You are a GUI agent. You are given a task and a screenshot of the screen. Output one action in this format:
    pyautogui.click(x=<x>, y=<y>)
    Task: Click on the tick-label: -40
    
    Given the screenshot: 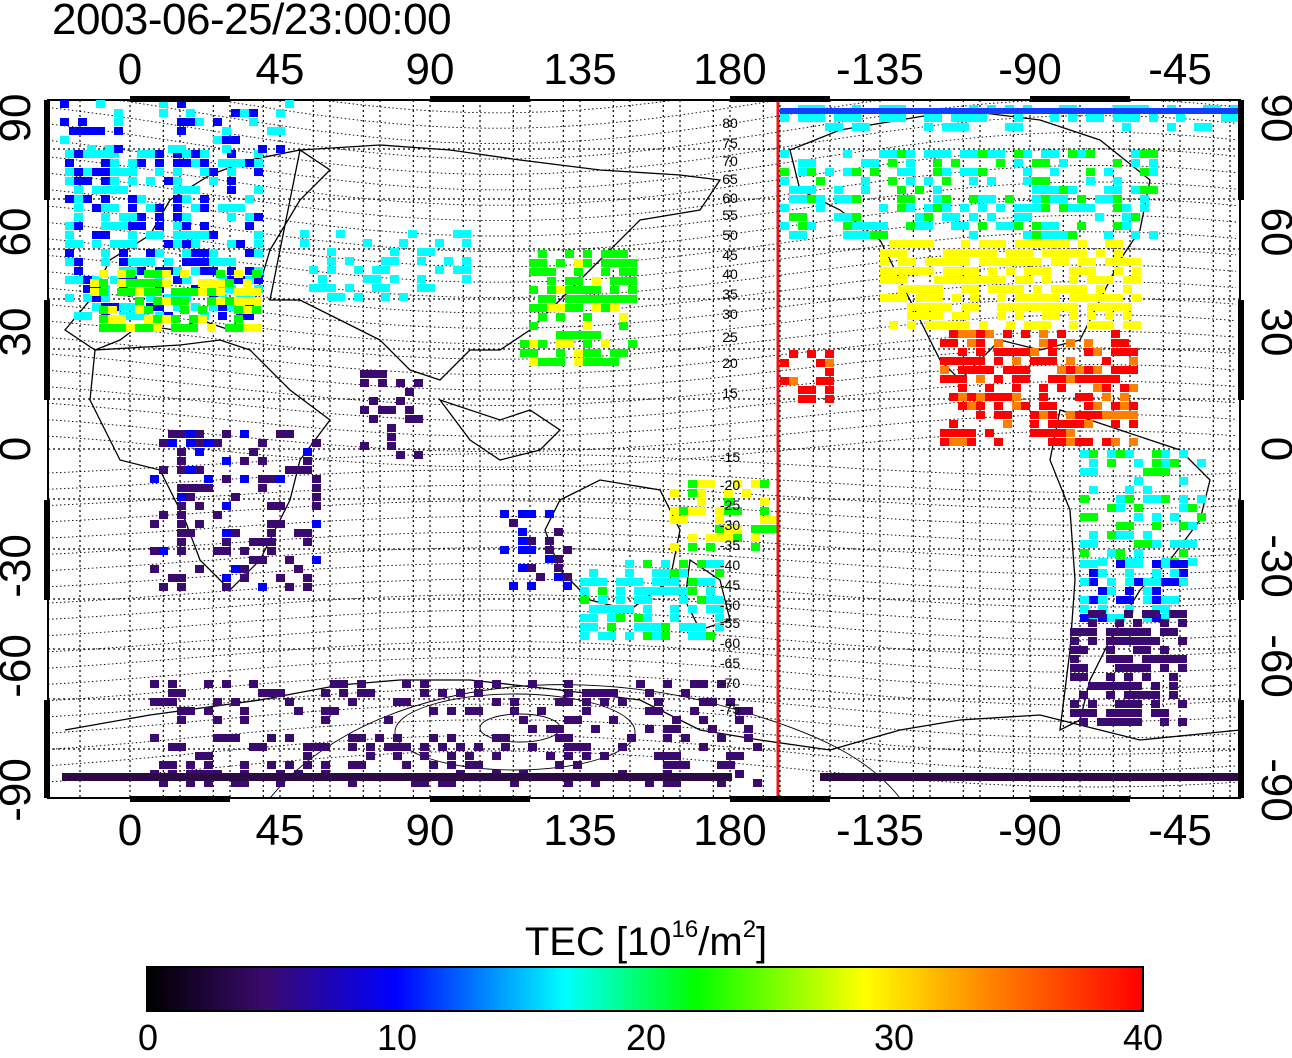 What is the action you would take?
    pyautogui.click(x=730, y=565)
    